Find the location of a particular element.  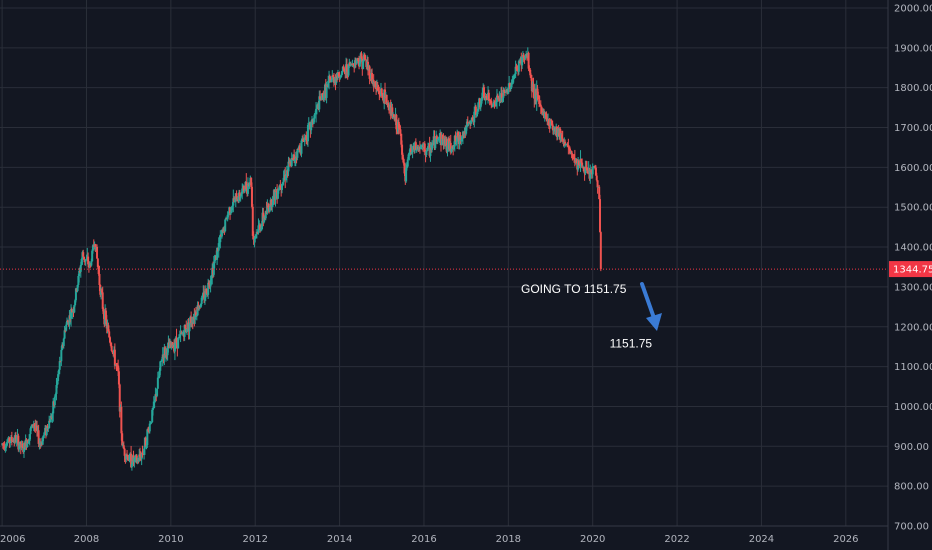

y-tick-label: 1300.00 is located at coordinates (913, 287).